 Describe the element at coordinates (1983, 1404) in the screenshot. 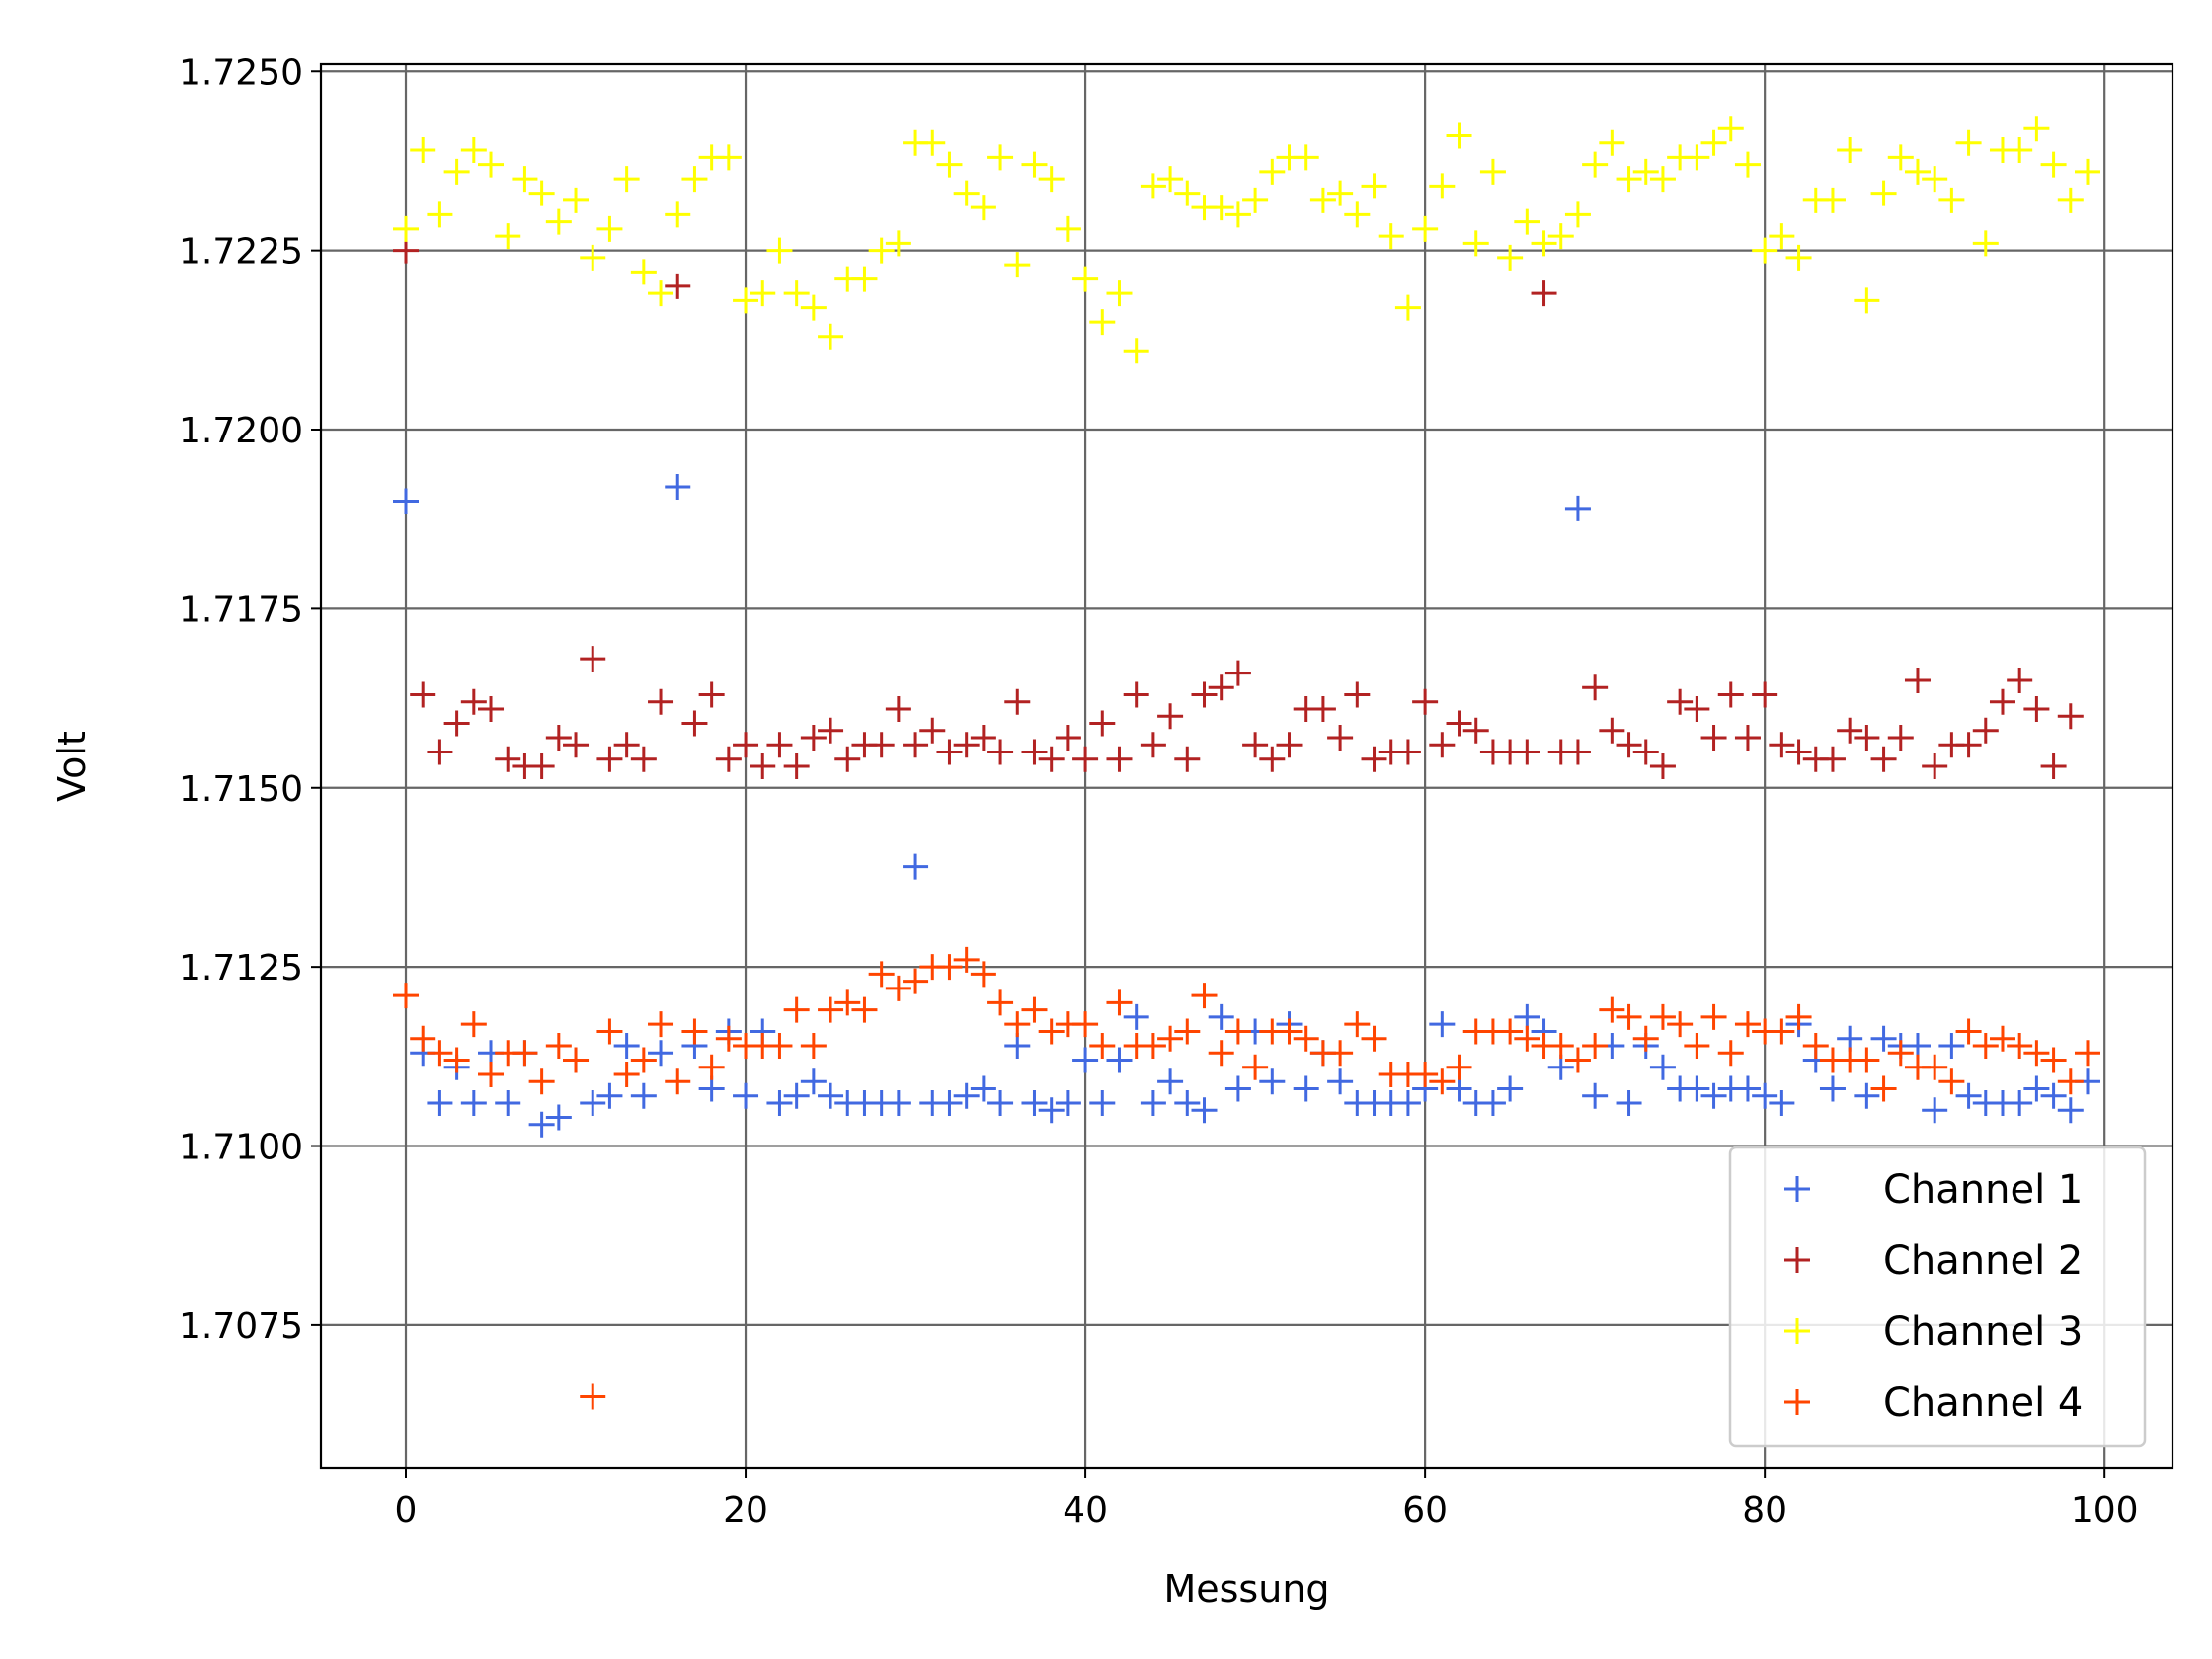

I see `legend-label: Channel 4` at that location.